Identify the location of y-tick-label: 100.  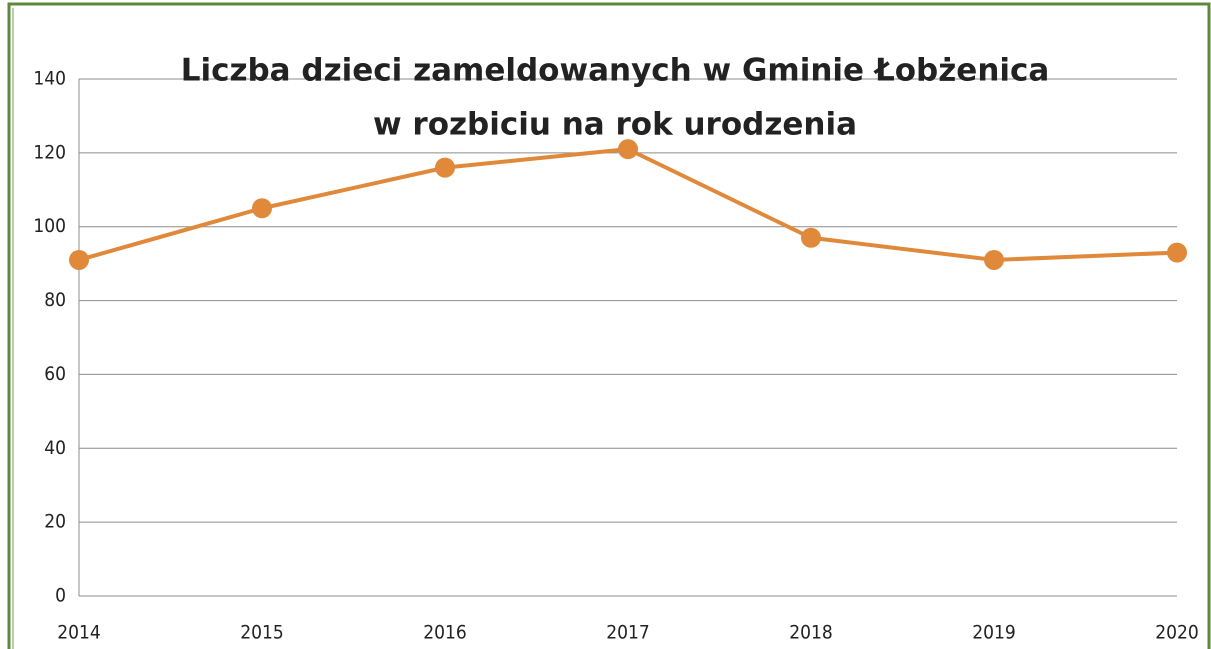
(49, 226).